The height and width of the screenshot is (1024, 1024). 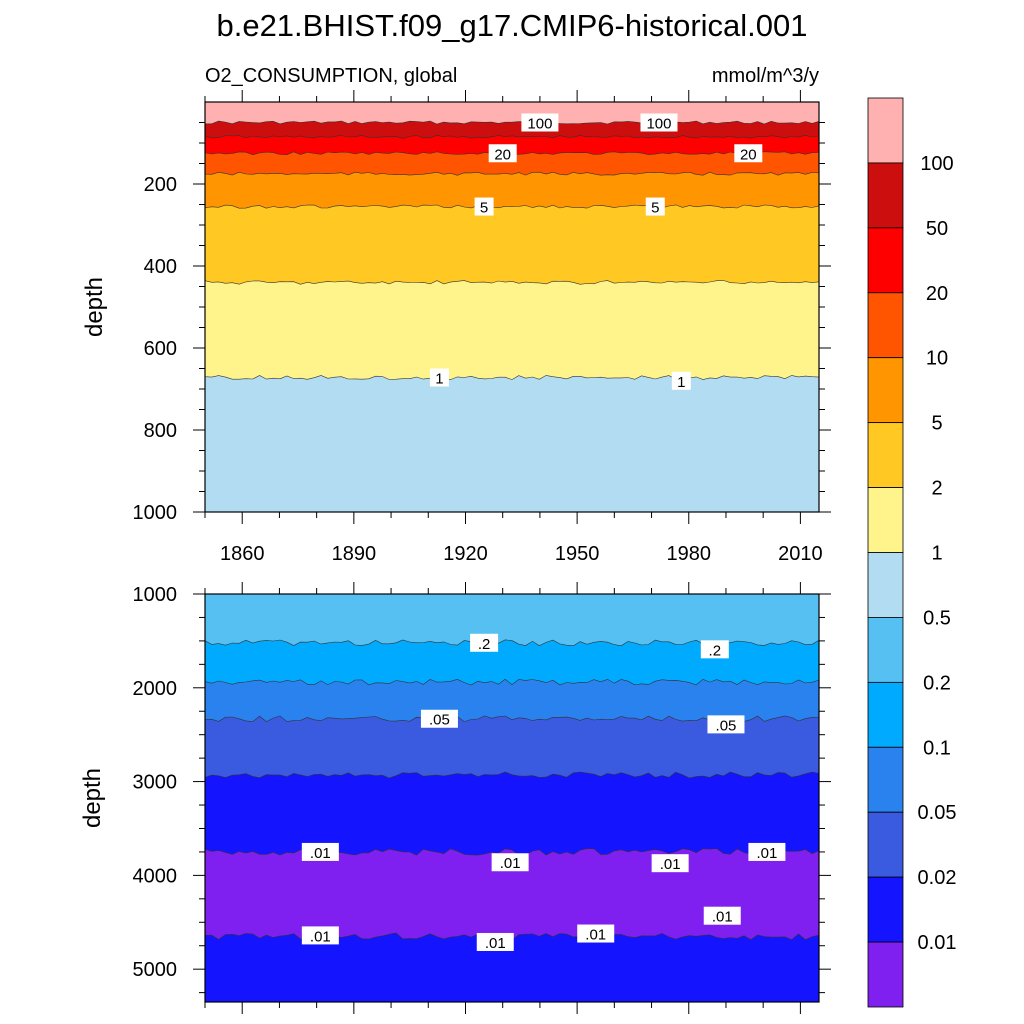 I want to click on lower-y-axis-label: depth, so click(x=92, y=798).